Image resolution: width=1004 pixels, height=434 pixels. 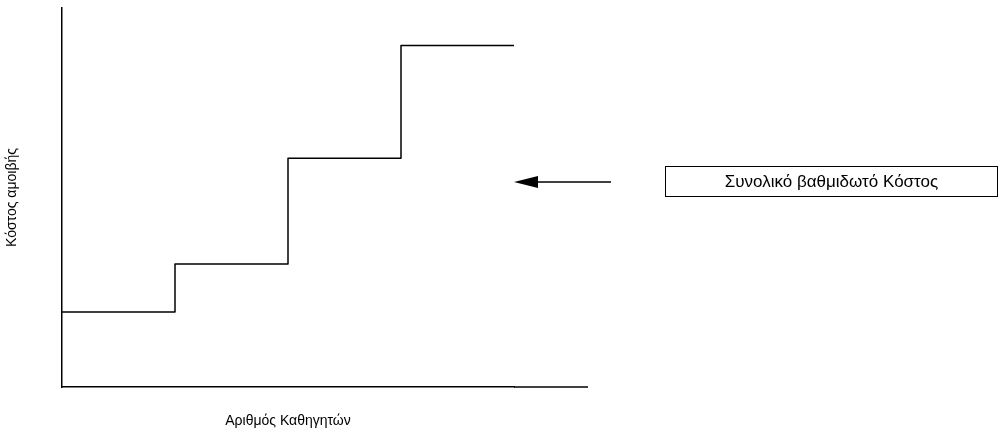 I want to click on text: Συνολικό βαθμιδωτό Κόστος, so click(x=831, y=181).